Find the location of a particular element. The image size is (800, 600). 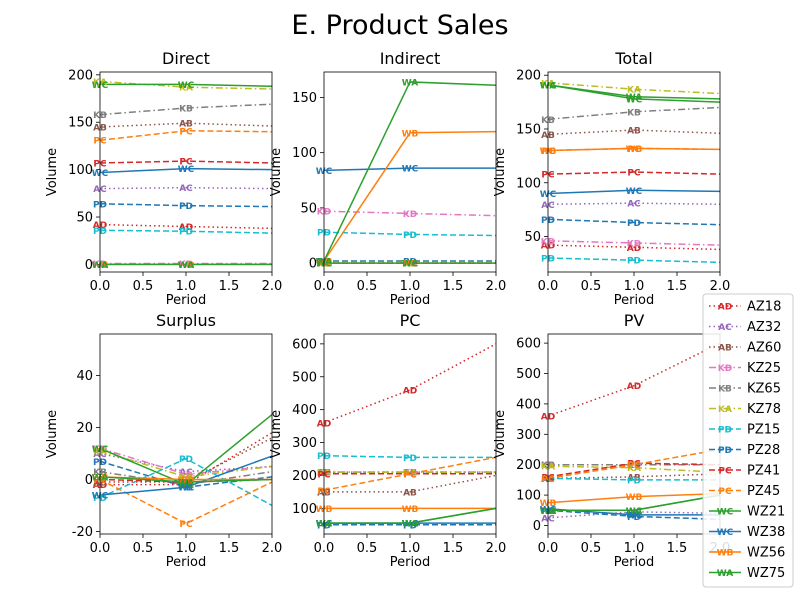

x-tick-label: 1.5 is located at coordinates (453, 286).